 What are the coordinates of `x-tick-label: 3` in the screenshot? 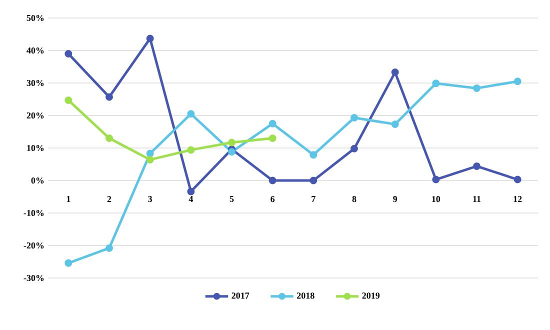 It's located at (150, 199).